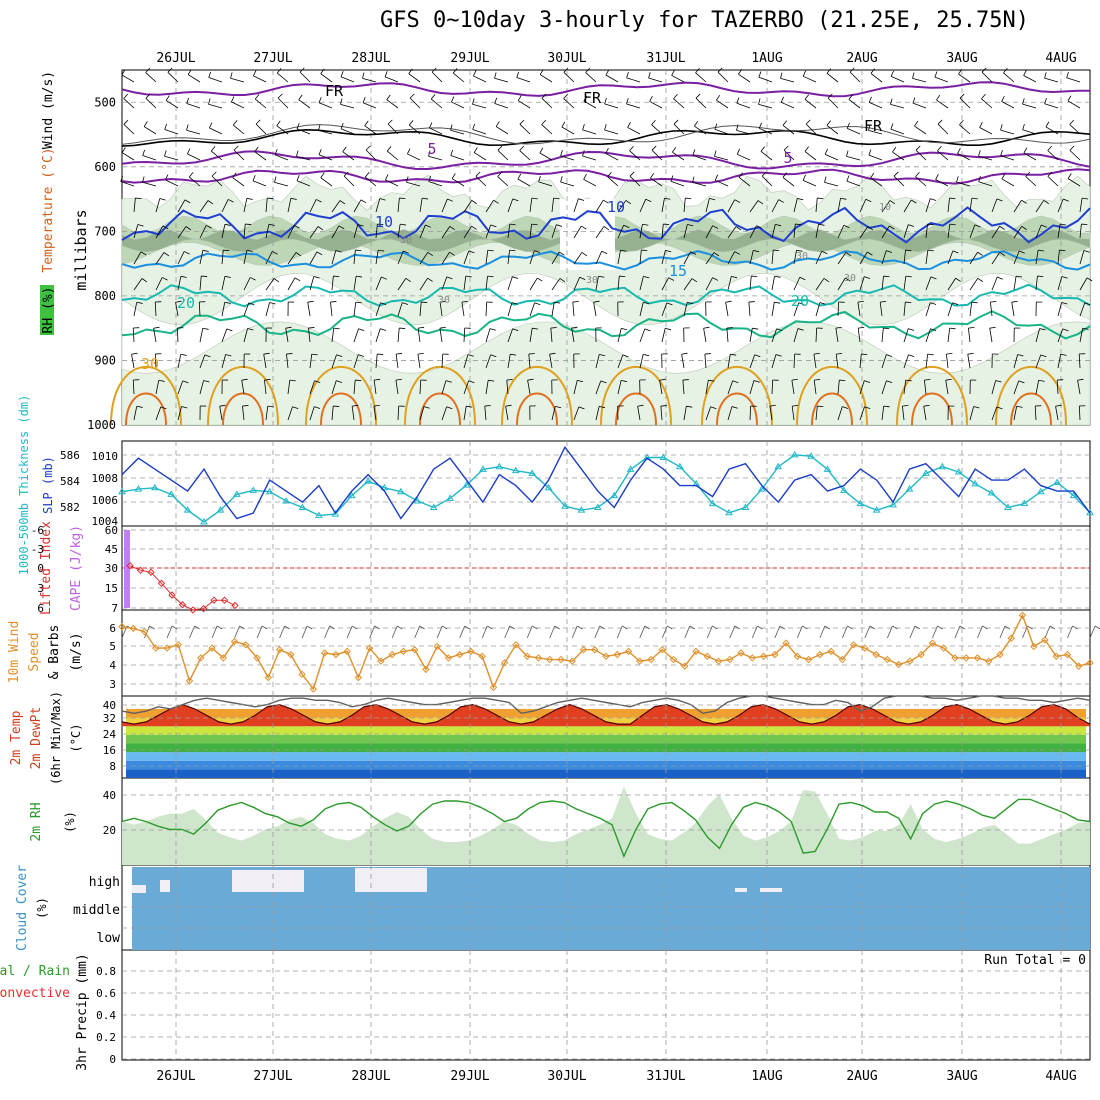 This screenshot has width=1100, height=1100. What do you see at coordinates (861, 58) in the screenshot?
I see `xtick-top: 2AUG` at bounding box center [861, 58].